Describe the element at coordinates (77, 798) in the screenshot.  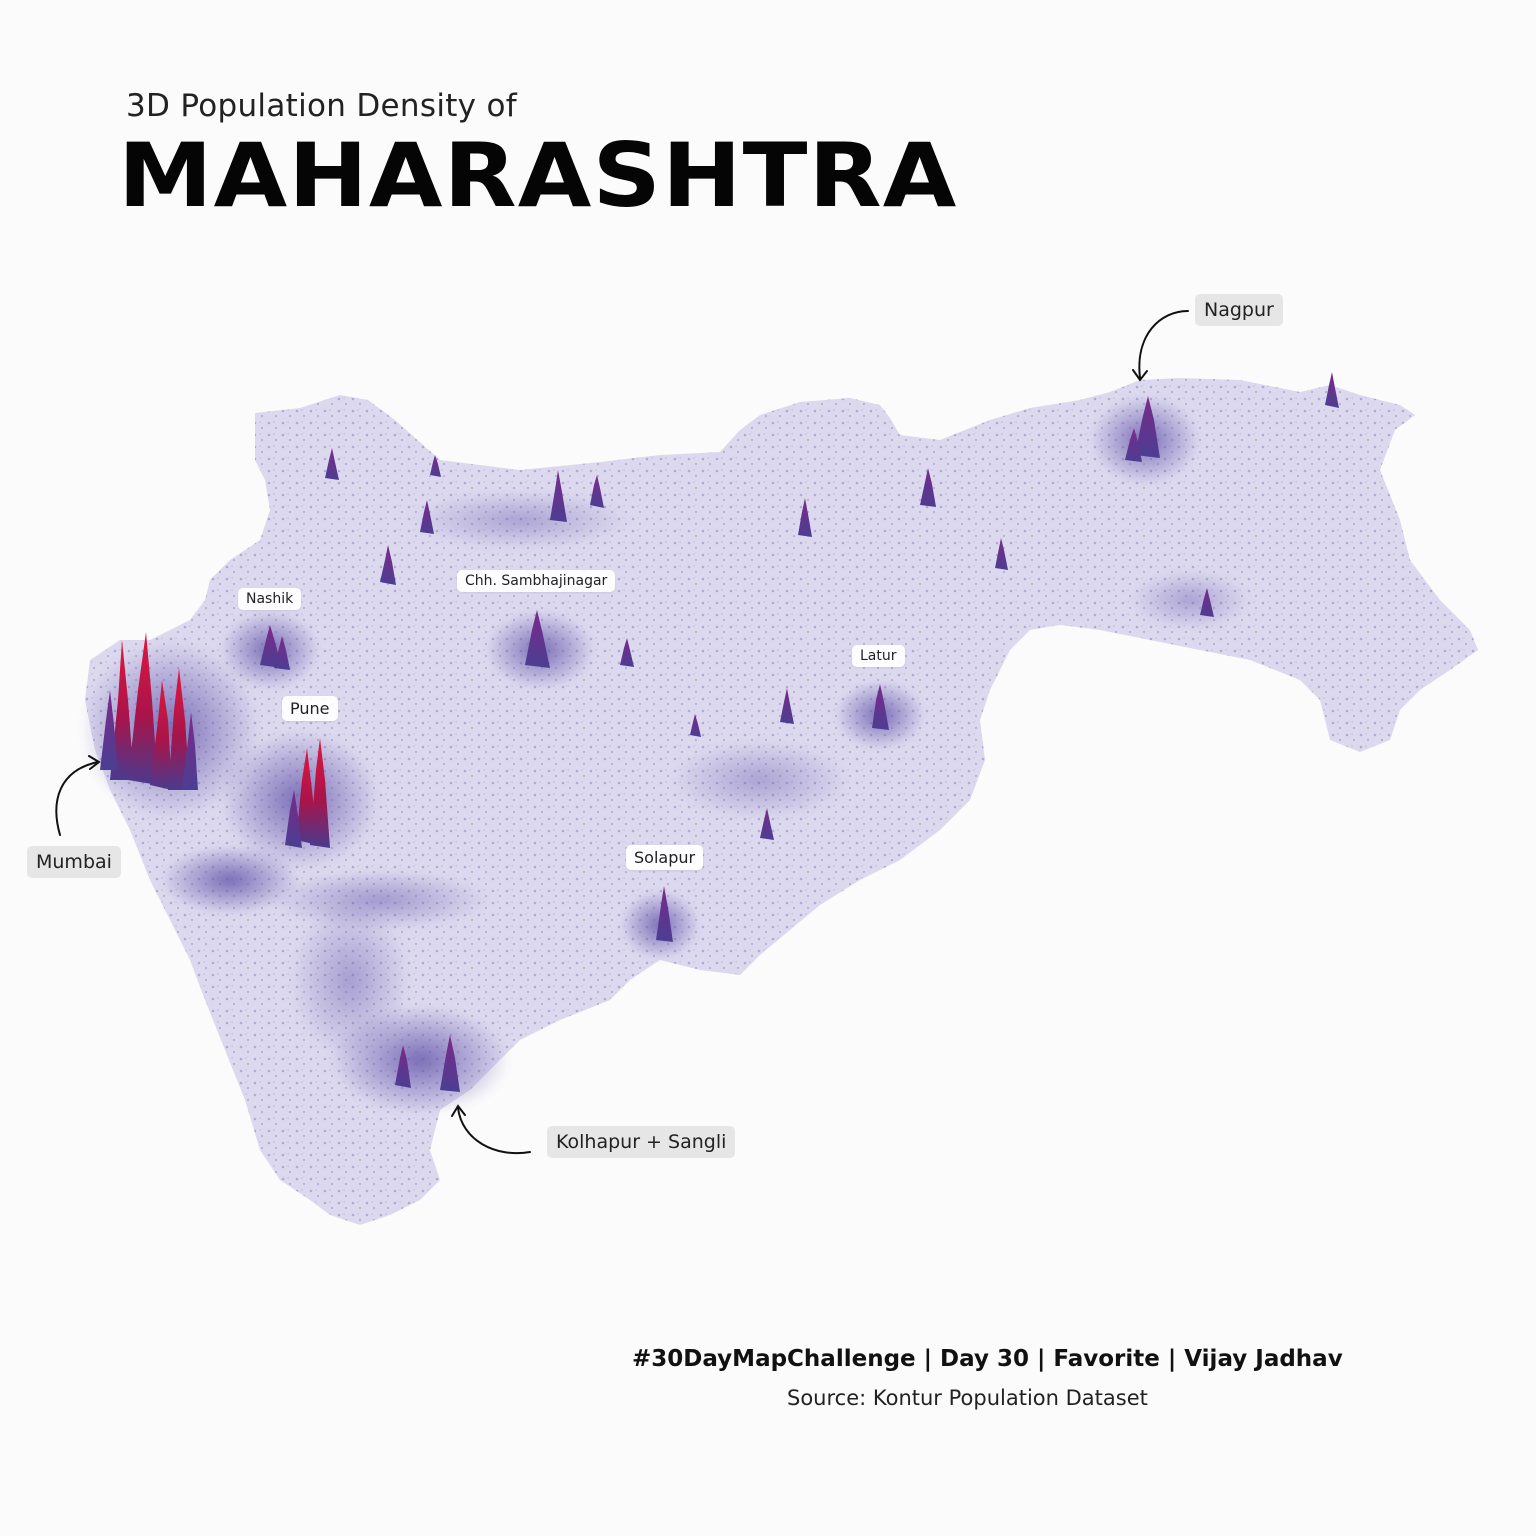
I see `mumbai-arrow` at that location.